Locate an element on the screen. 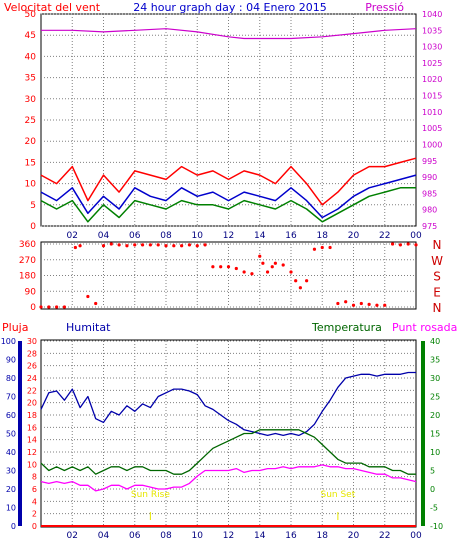 This screenshot has width=462, height=560. rain-tick-label: 14 is located at coordinates (32, 440).